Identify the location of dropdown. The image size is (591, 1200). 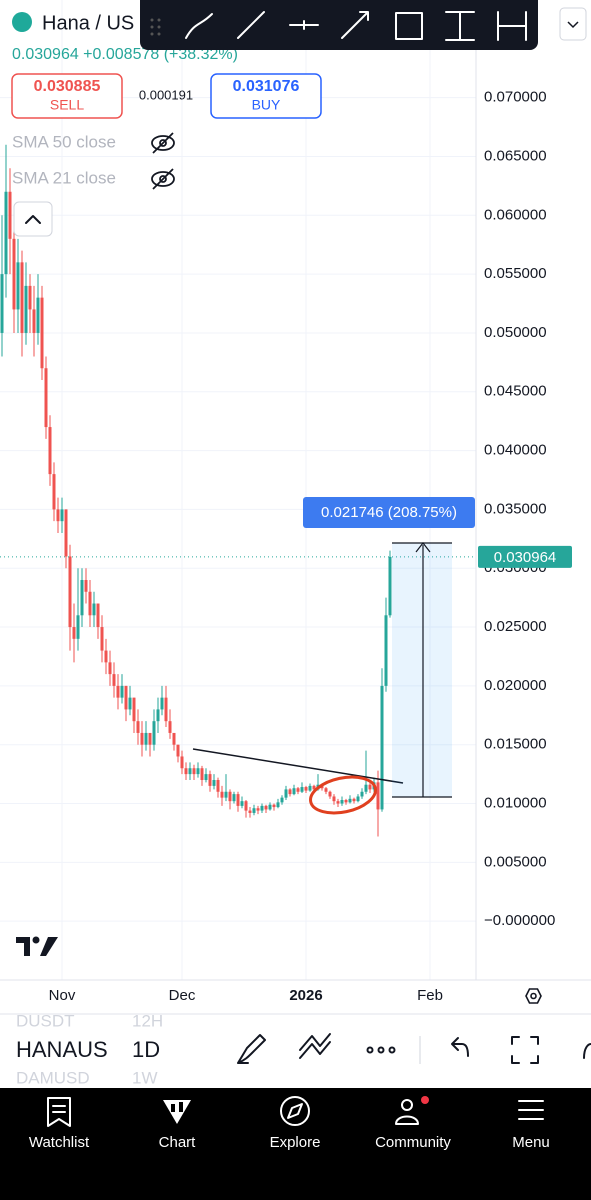
(573, 24).